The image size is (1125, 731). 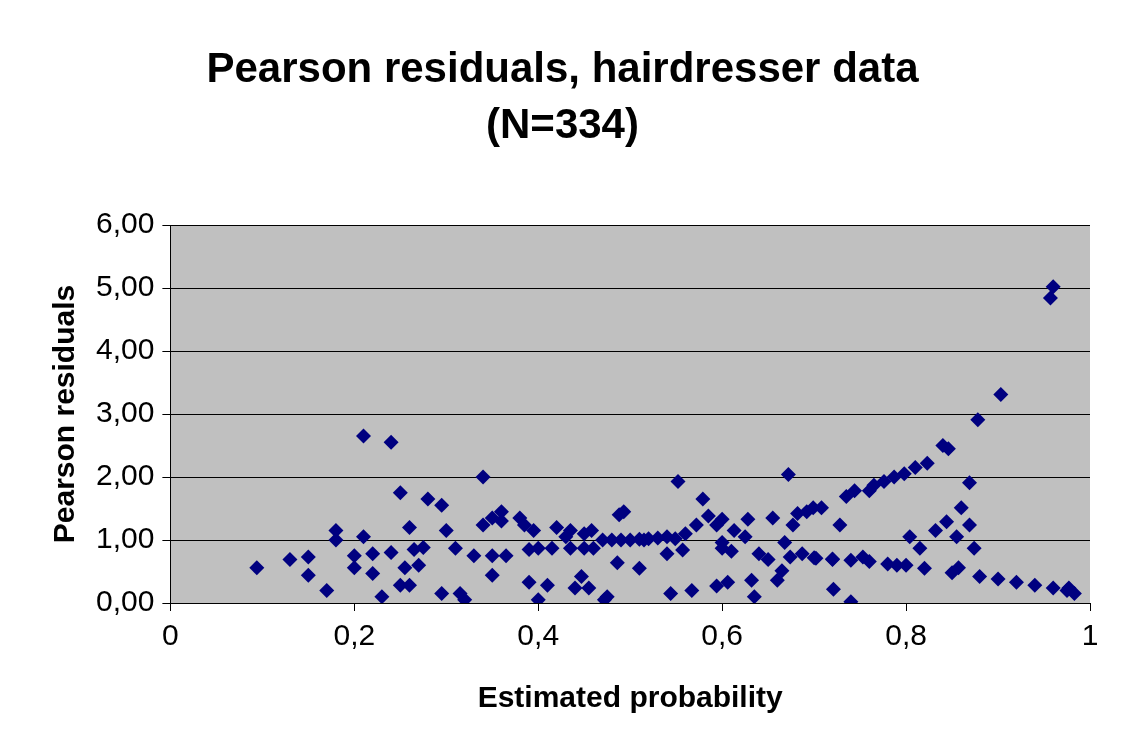 What do you see at coordinates (125, 286) in the screenshot?
I see `y-tick-label: 5,00` at bounding box center [125, 286].